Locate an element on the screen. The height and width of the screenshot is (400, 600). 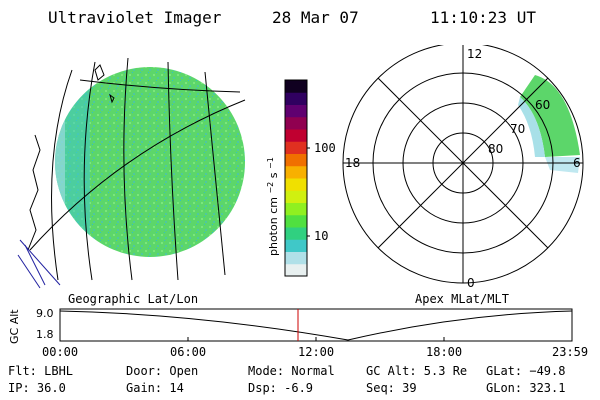
mlt-label-6: 6 is located at coordinates (577, 163).